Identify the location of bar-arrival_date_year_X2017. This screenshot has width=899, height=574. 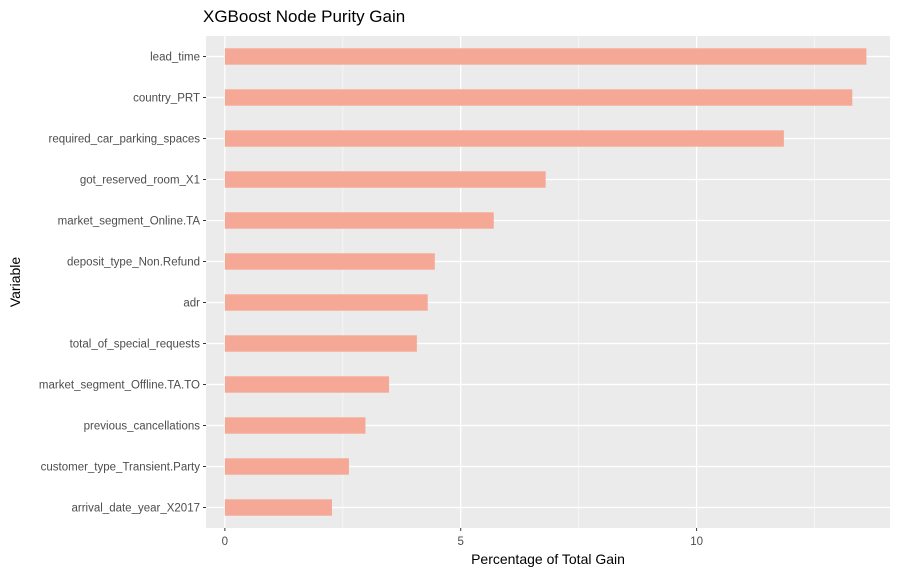
(278, 507).